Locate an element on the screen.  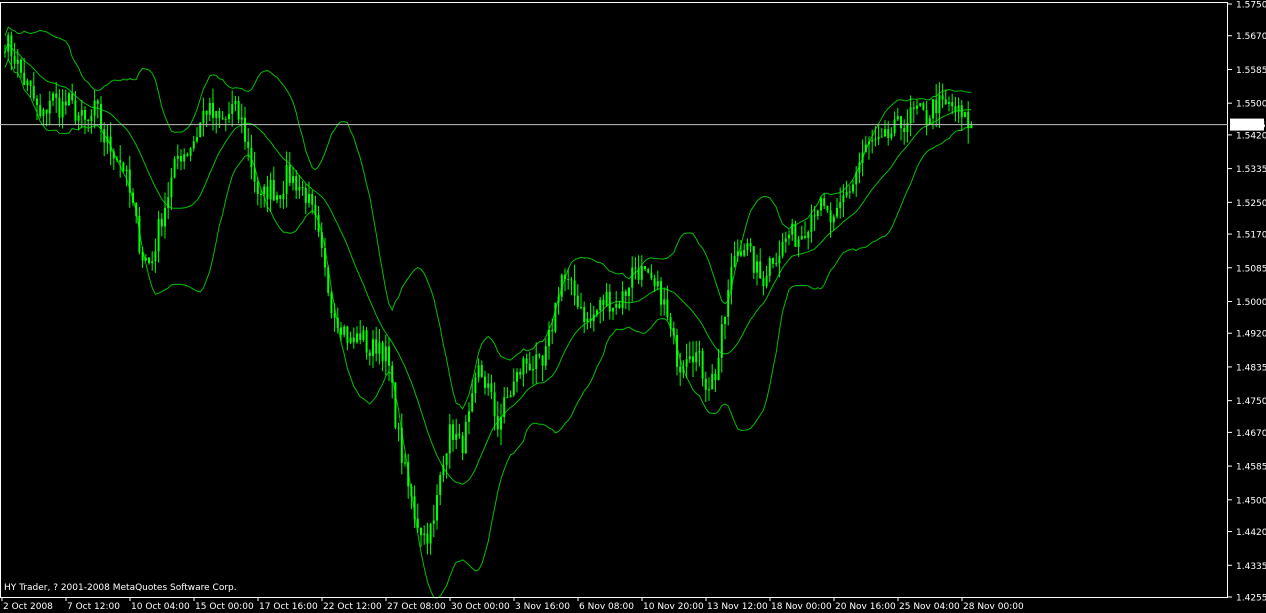
x-tick-label: 27 Oct 08:00 is located at coordinates (416, 607).